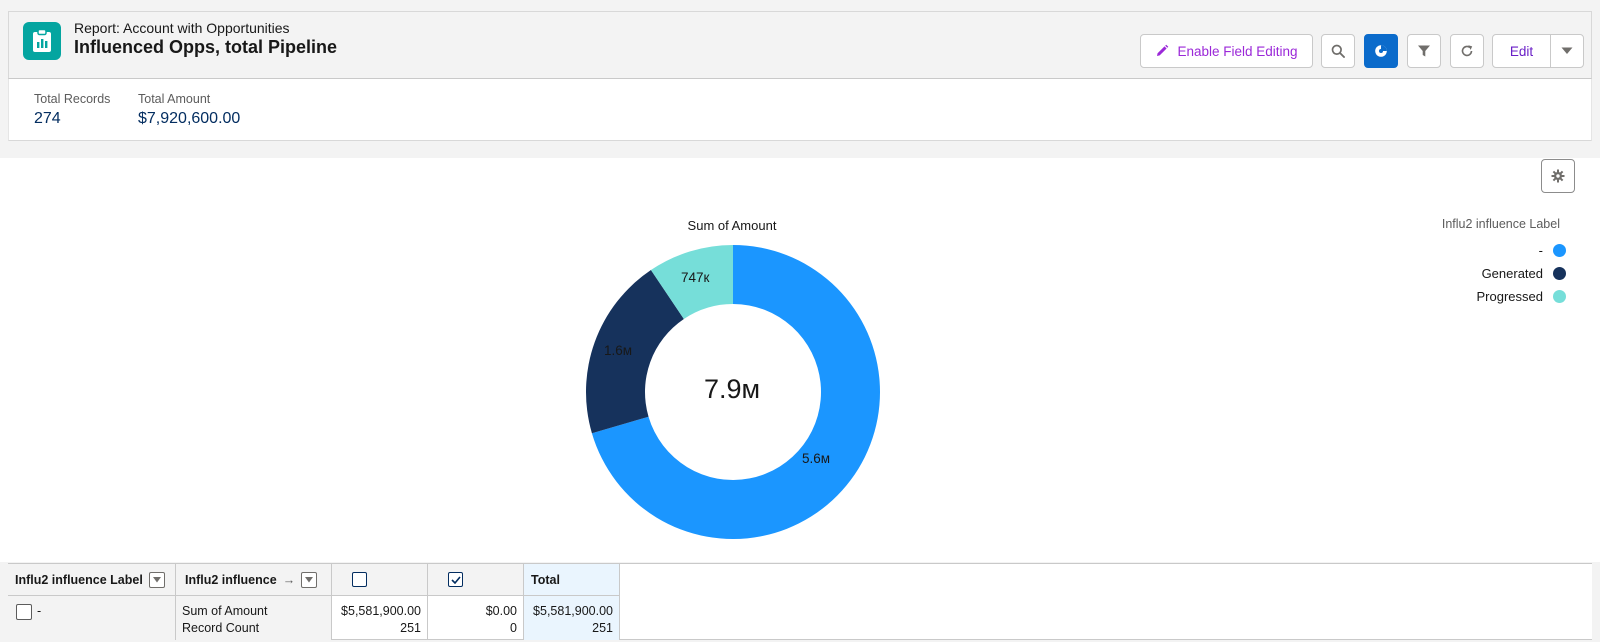  Describe the element at coordinates (189, 118) in the screenshot. I see `total-amount-value: $7,920,600.00` at that location.